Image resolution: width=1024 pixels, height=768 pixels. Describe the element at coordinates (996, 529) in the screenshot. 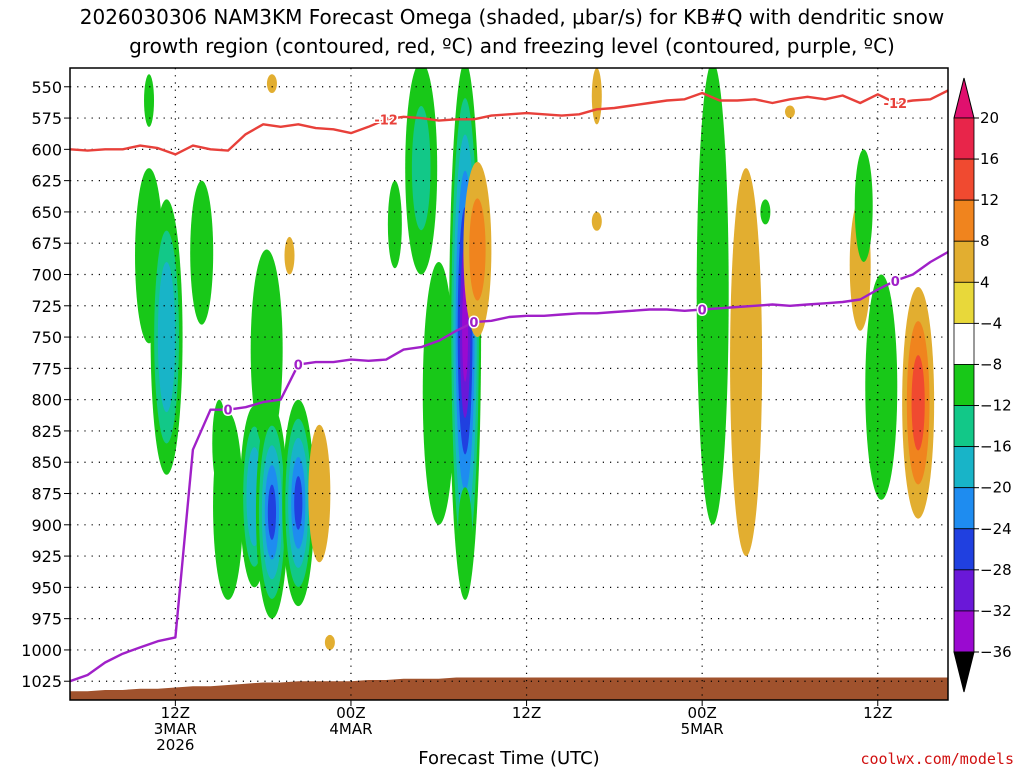

I see `colorbar-label-10: −24` at that location.